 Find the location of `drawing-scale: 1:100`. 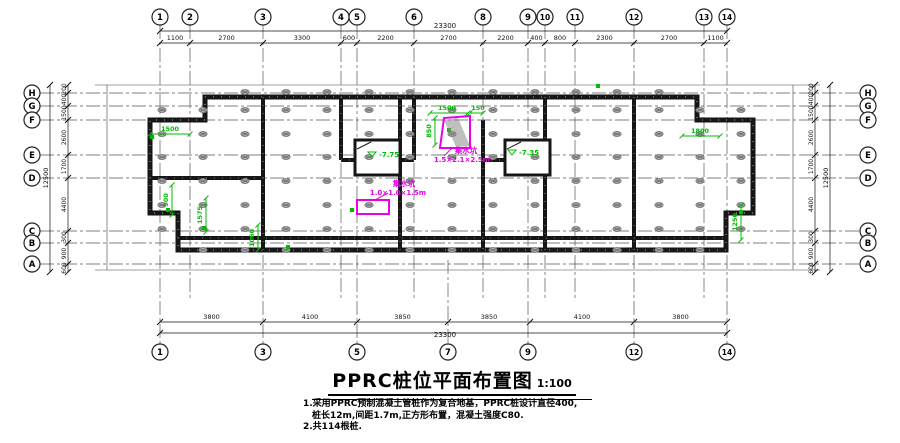

drawing-scale: 1:100 is located at coordinates (554, 383).